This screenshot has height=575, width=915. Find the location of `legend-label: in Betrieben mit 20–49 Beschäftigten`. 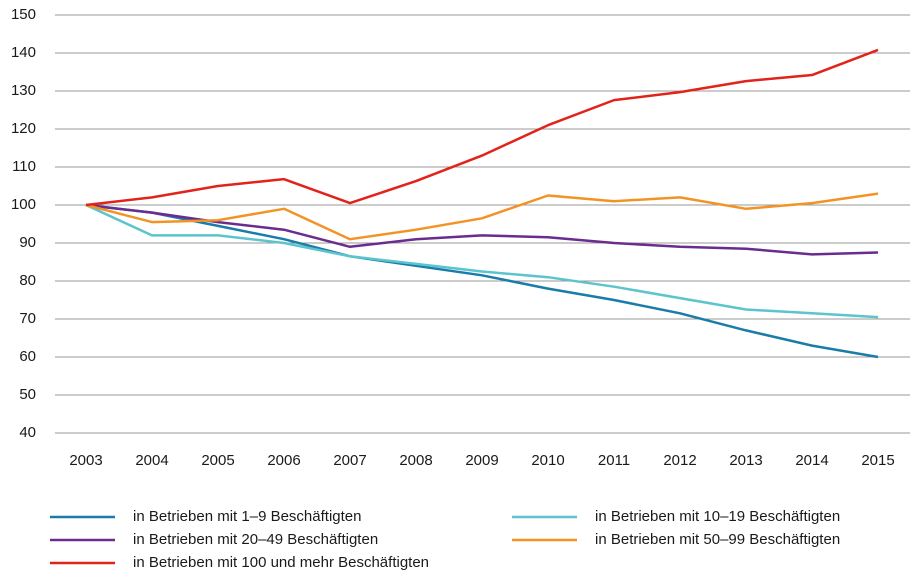

legend-label: in Betrieben mit 20–49 Beschäftigten is located at coordinates (255, 539).